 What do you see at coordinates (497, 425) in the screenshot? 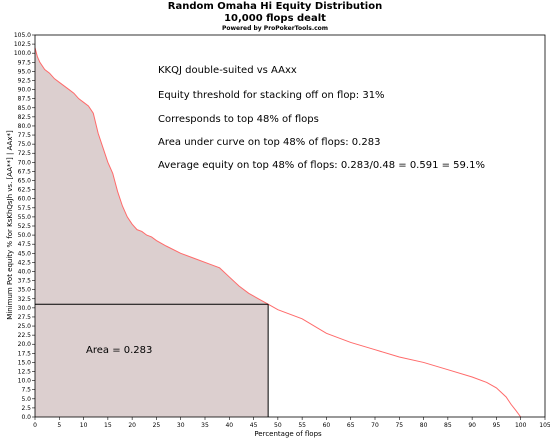
I see `x-tick-label: 95` at bounding box center [497, 425].